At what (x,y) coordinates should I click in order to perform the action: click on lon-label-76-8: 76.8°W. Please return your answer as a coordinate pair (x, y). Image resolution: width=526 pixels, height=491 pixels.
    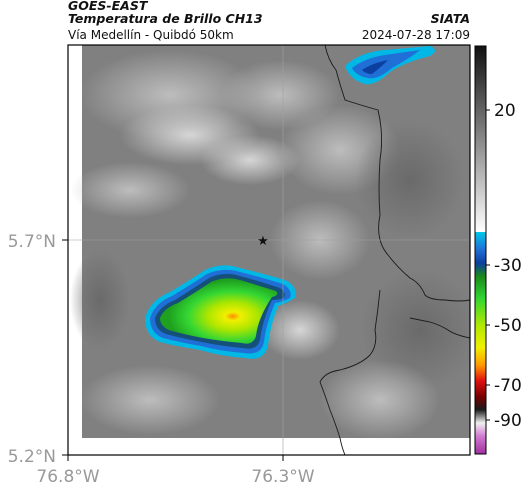
    Looking at the image, I should click on (67, 477).